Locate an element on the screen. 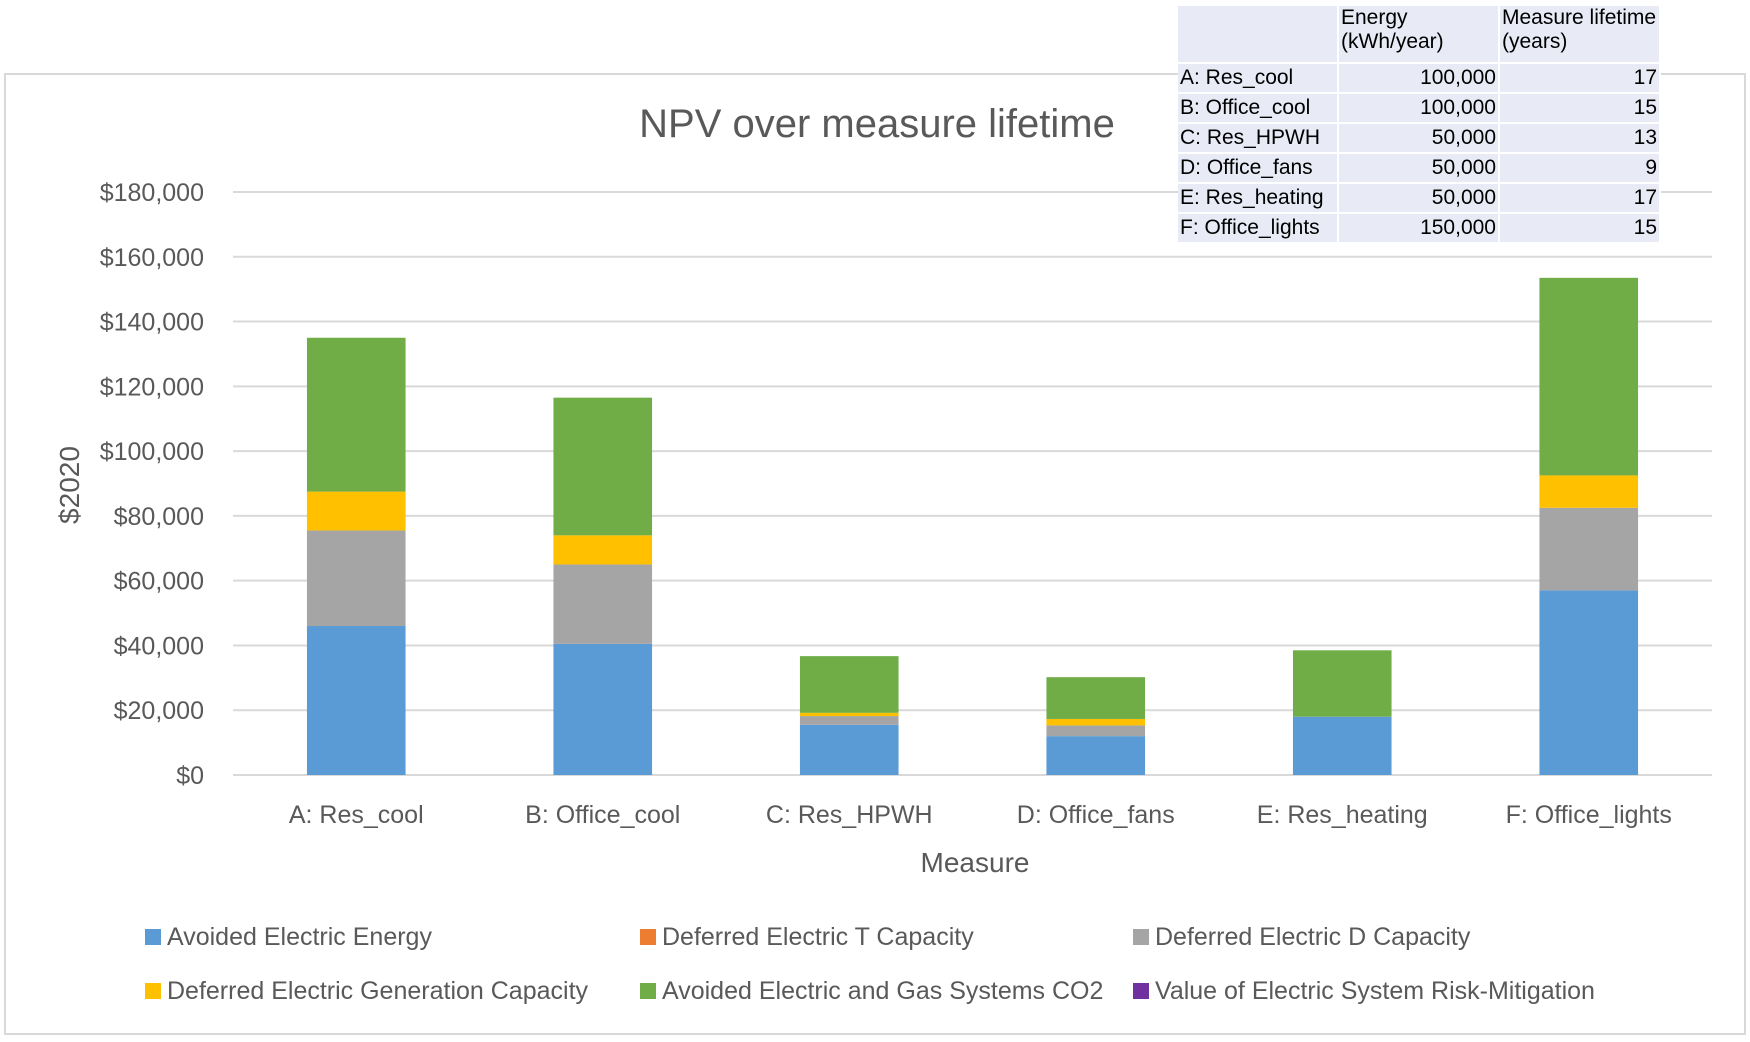 The width and height of the screenshot is (1750, 1042). legend-label: Deferred Electric D Capacity is located at coordinates (1313, 937).